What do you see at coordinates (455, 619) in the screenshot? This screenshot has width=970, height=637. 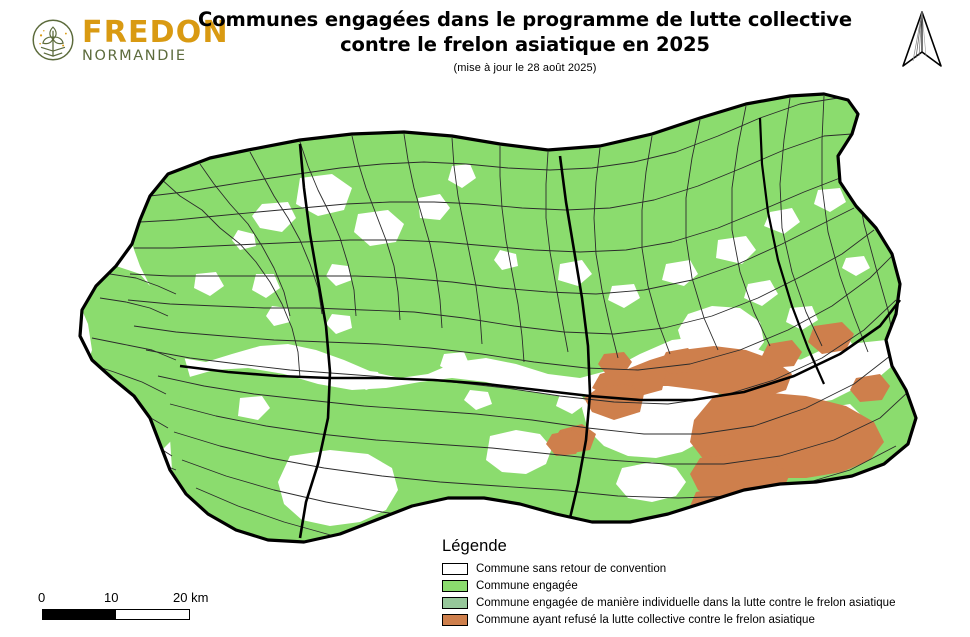 I see `legend-swatch-refusee` at bounding box center [455, 619].